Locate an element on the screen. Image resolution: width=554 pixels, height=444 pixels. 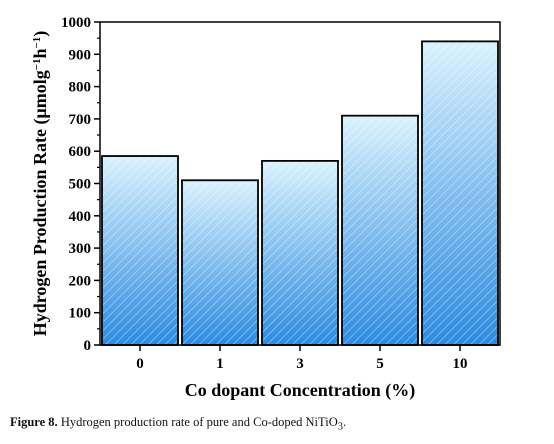
y-tick-label-400: 400 is located at coordinates (80, 217).